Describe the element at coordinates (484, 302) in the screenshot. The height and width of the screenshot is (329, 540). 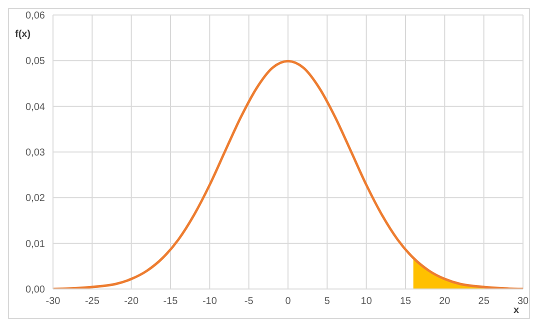
I see `x-tick-label: 25` at that location.